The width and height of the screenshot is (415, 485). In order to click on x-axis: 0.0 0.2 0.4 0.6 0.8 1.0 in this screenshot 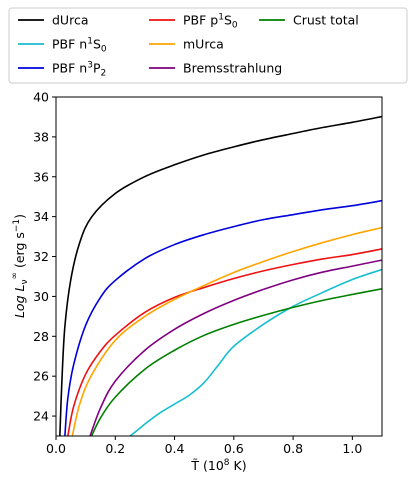, I will do `click(204, 446)`.